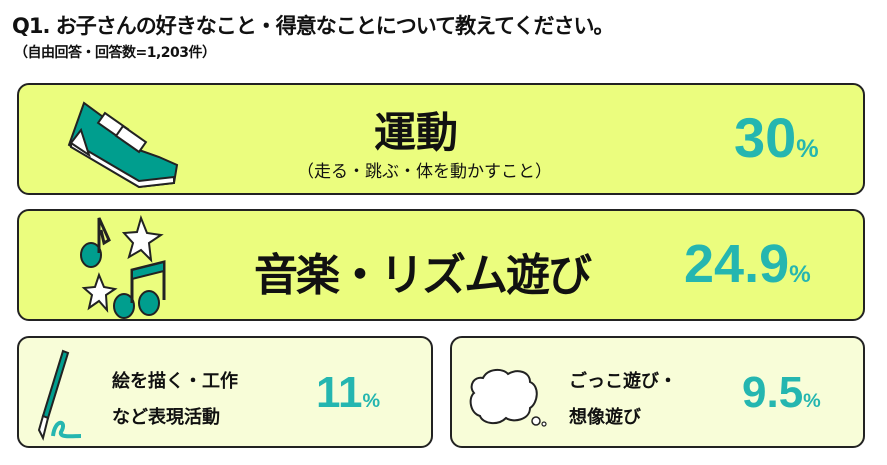  I want to click on thought-bubble-icon, so click(508, 397).